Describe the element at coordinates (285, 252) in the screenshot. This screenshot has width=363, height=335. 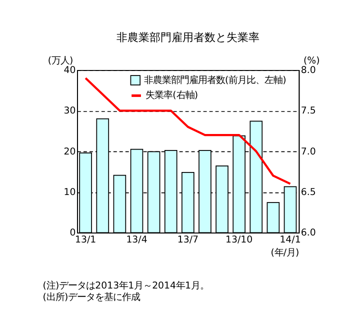
I see `x-axis-title: (年/月)` at that location.